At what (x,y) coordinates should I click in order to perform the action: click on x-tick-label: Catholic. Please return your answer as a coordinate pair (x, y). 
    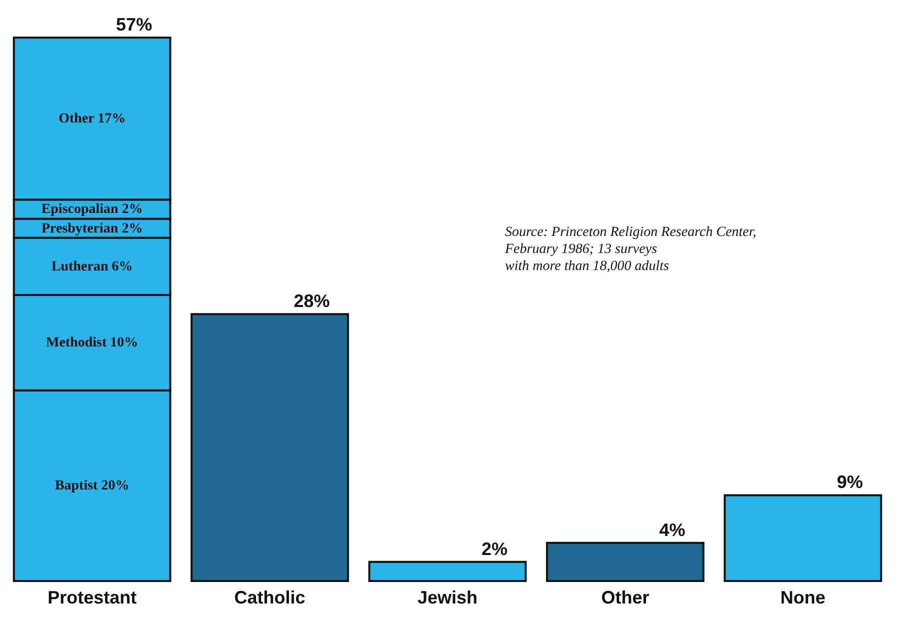
    Looking at the image, I should click on (270, 598).